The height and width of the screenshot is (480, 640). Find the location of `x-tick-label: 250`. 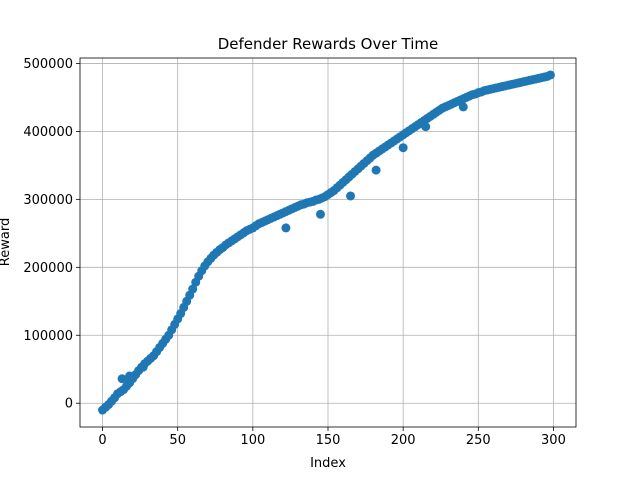

x-tick-label: 250 is located at coordinates (478, 440).